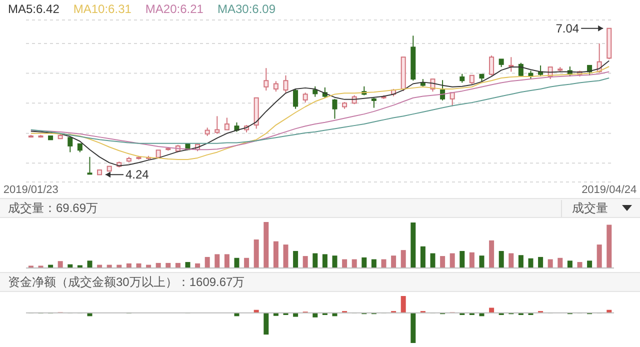  Describe the element at coordinates (246, 9) in the screenshot. I see `text: MA30:6.09` at that location.